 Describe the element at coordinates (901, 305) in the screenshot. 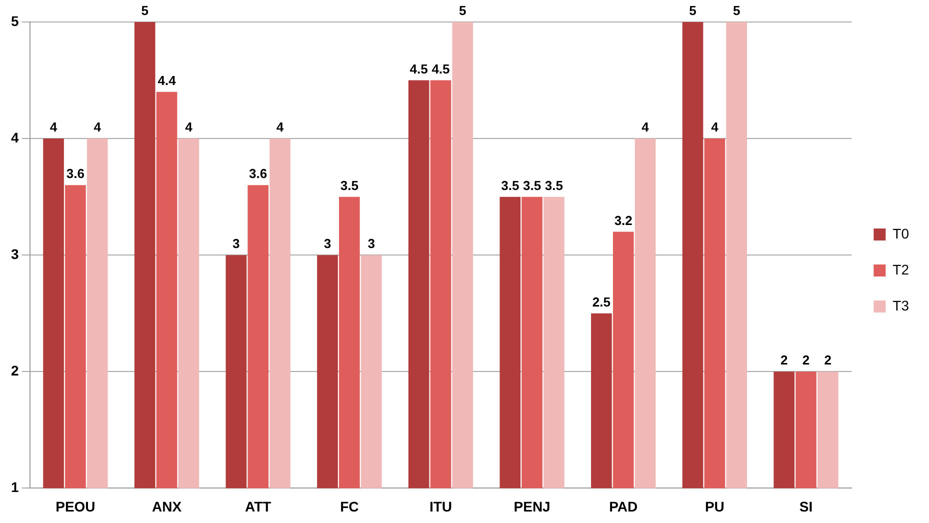

I see `legend-label: T3` at that location.